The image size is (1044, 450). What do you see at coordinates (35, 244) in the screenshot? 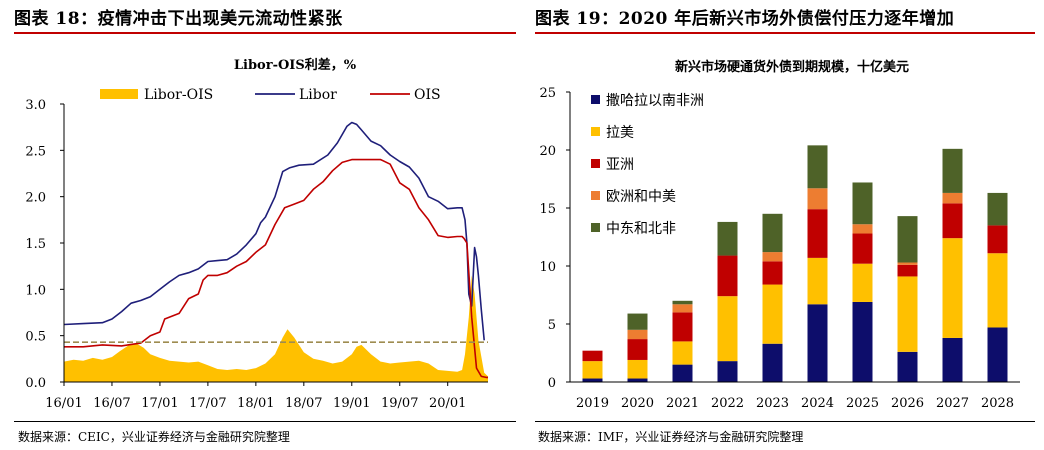
I see `y-tick-label: 1.5` at bounding box center [35, 244].